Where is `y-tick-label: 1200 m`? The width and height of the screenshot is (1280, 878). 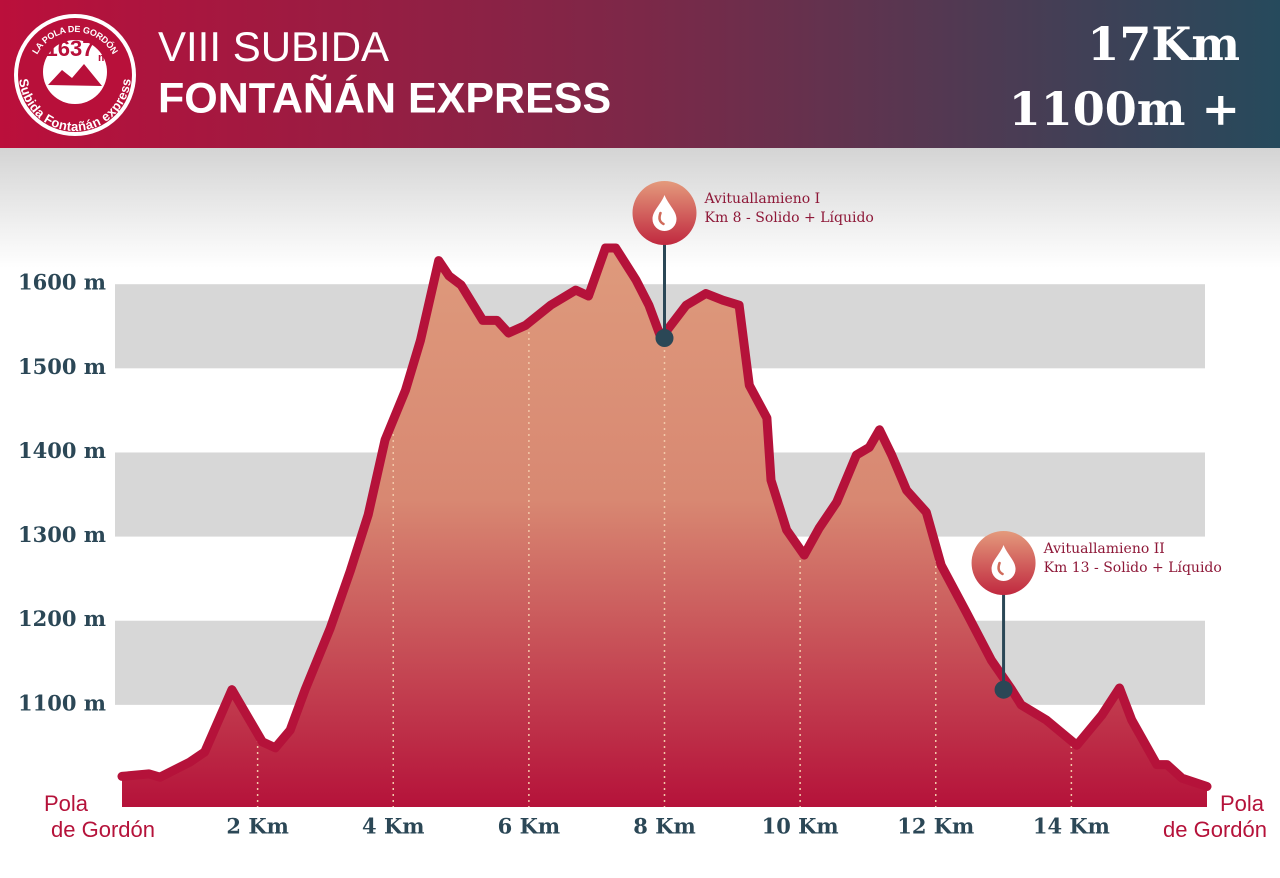
y-tick-label: 1200 m is located at coordinates (62, 618).